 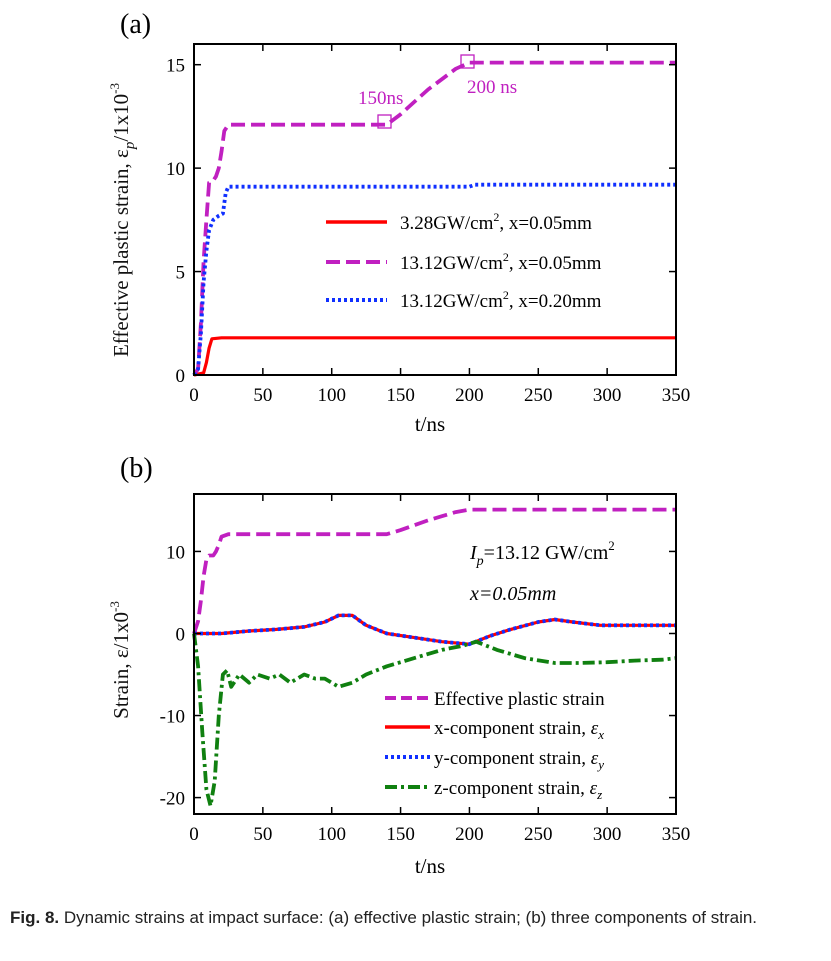 What do you see at coordinates (400, 395) in the screenshot?
I see `x-tick-label-a-3: 150` at bounding box center [400, 395].